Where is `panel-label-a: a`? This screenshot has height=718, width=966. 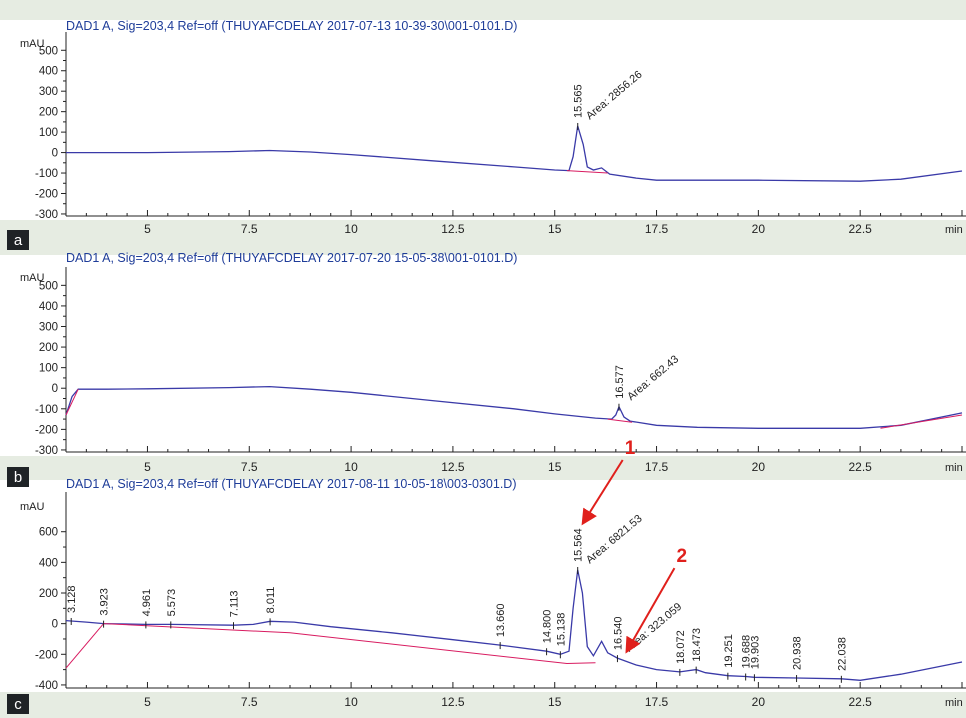
panel-label-a: a is located at coordinates (18, 240).